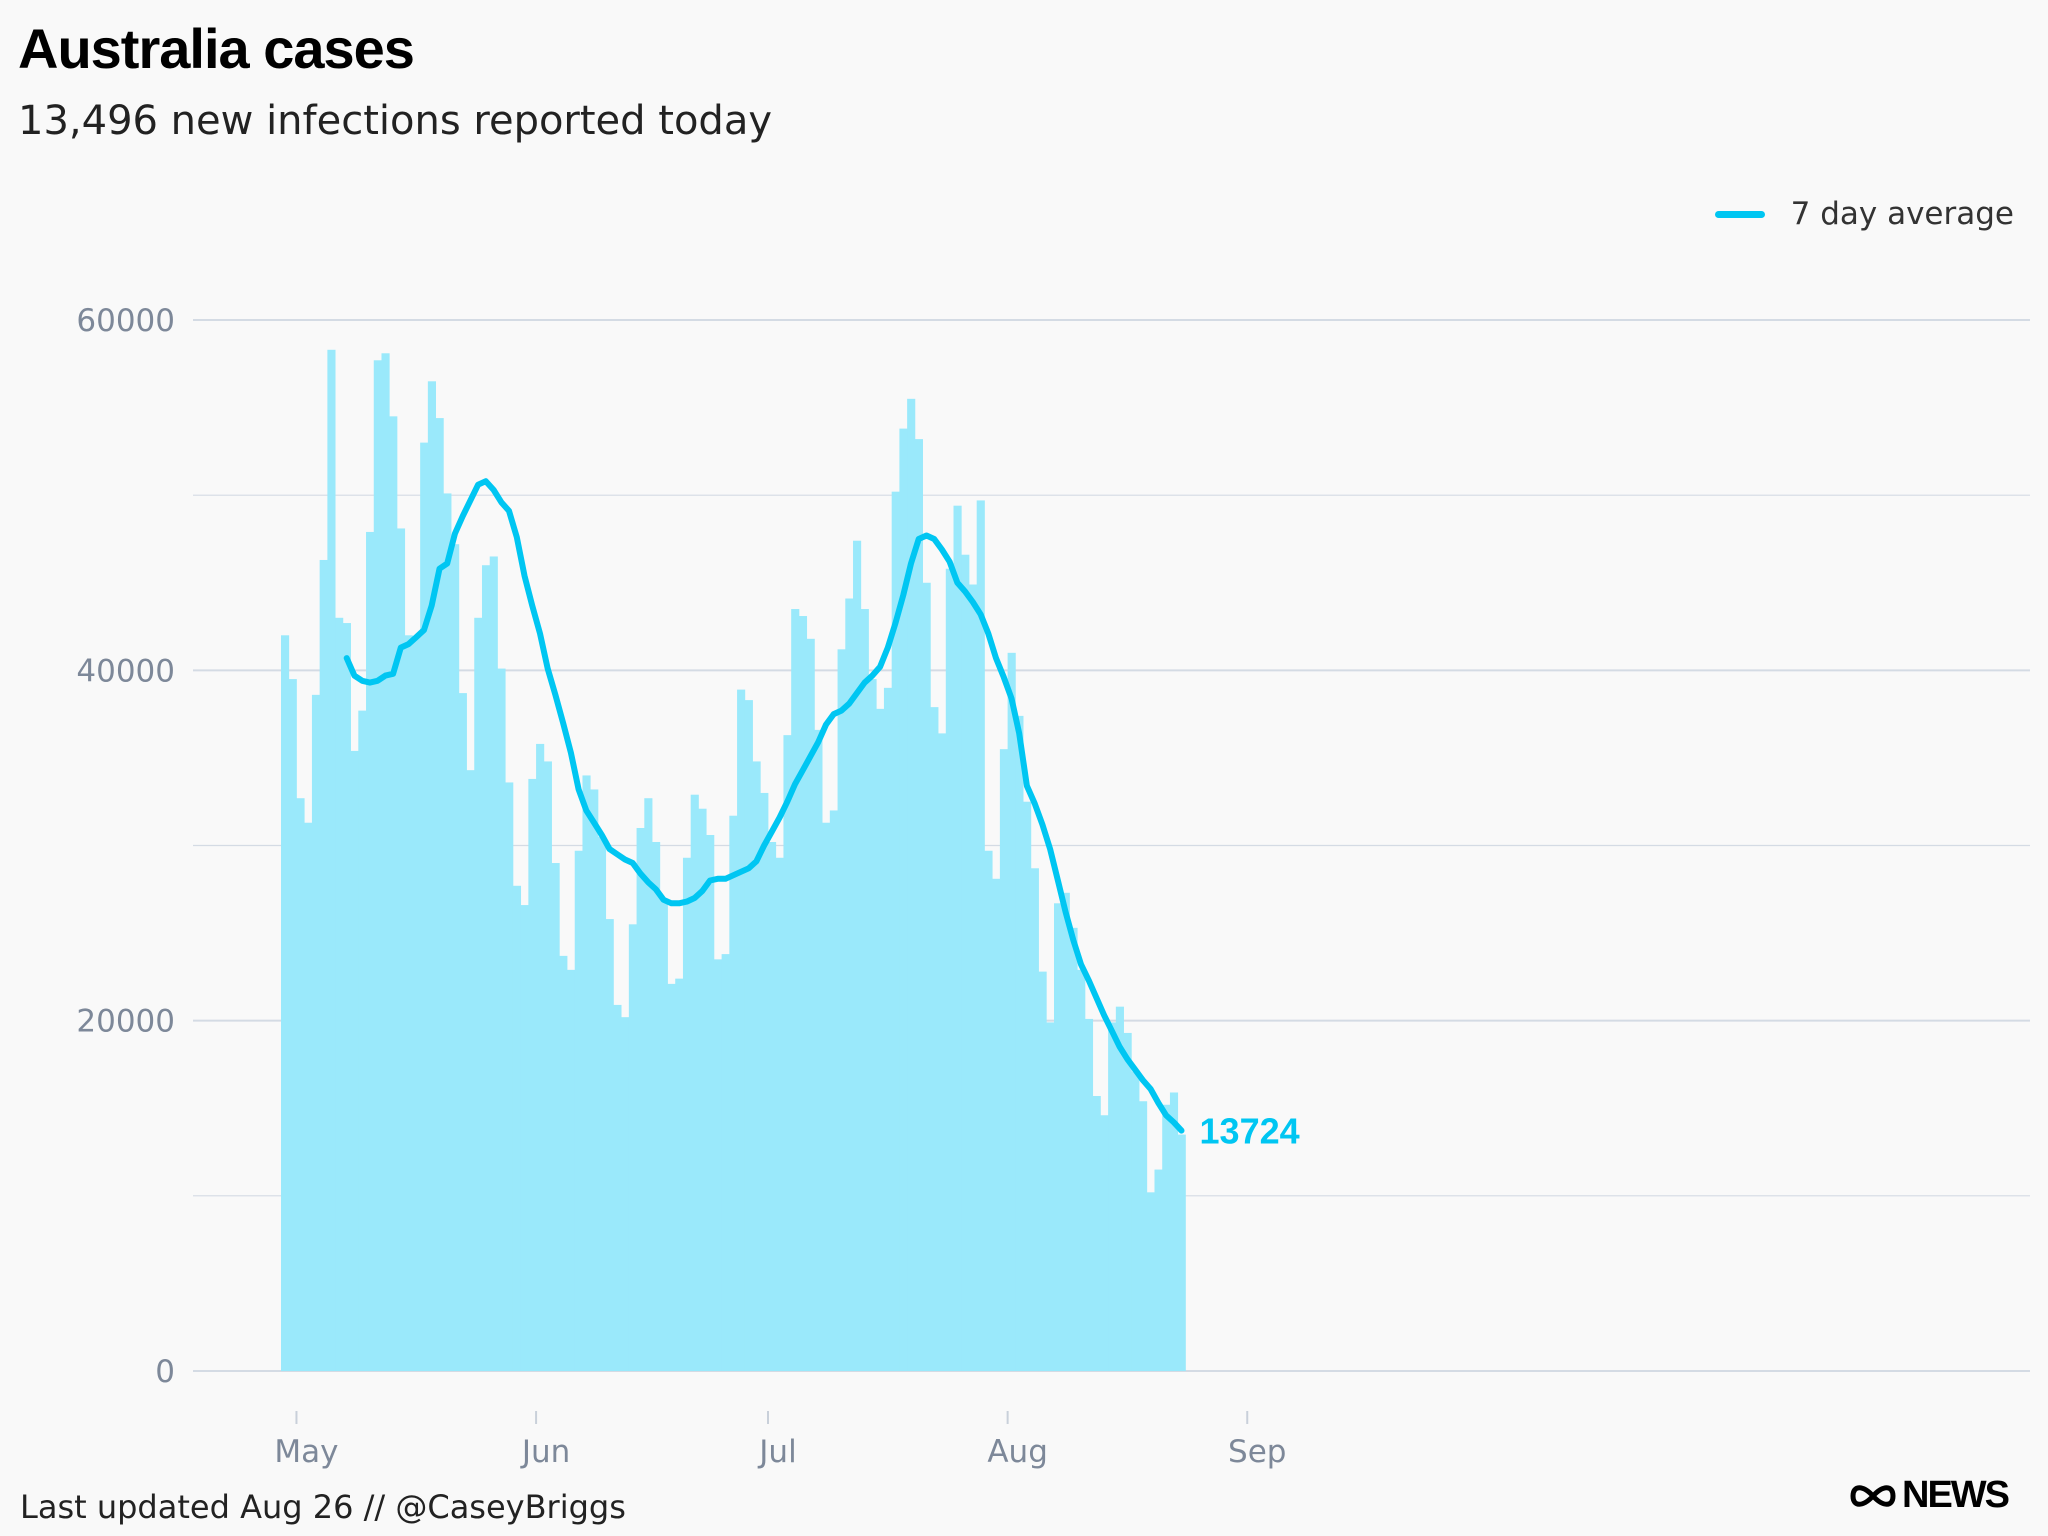 The width and height of the screenshot is (2048, 1536). I want to click on x-tick-label: Jul, so click(776, 1452).